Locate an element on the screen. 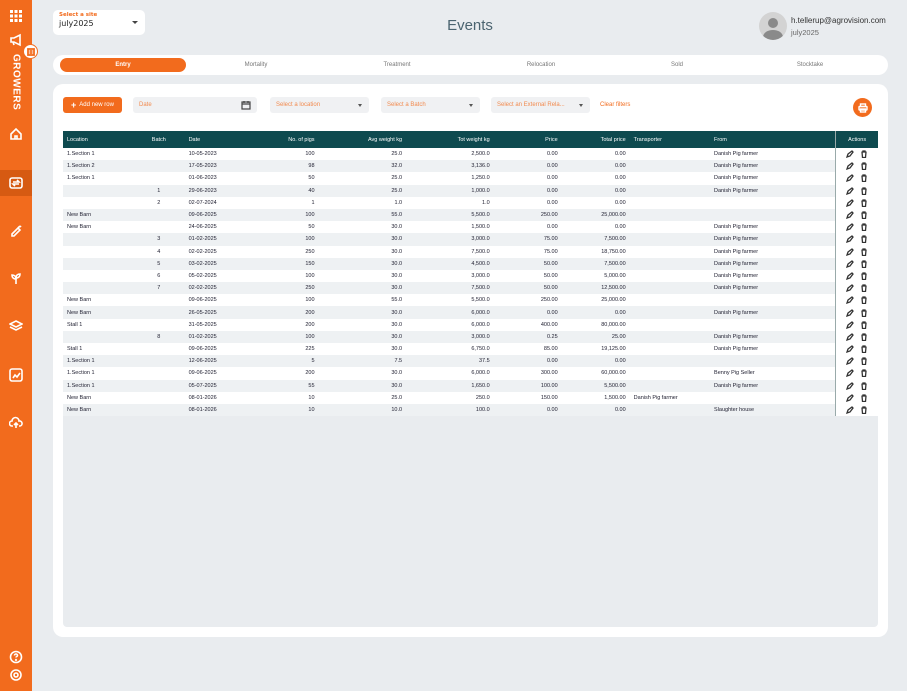 The height and width of the screenshot is (691, 907). table-row: 1.Section 1 12-06-2025 5 7.5 37.5 0.00 0.00 is located at coordinates (470, 361).